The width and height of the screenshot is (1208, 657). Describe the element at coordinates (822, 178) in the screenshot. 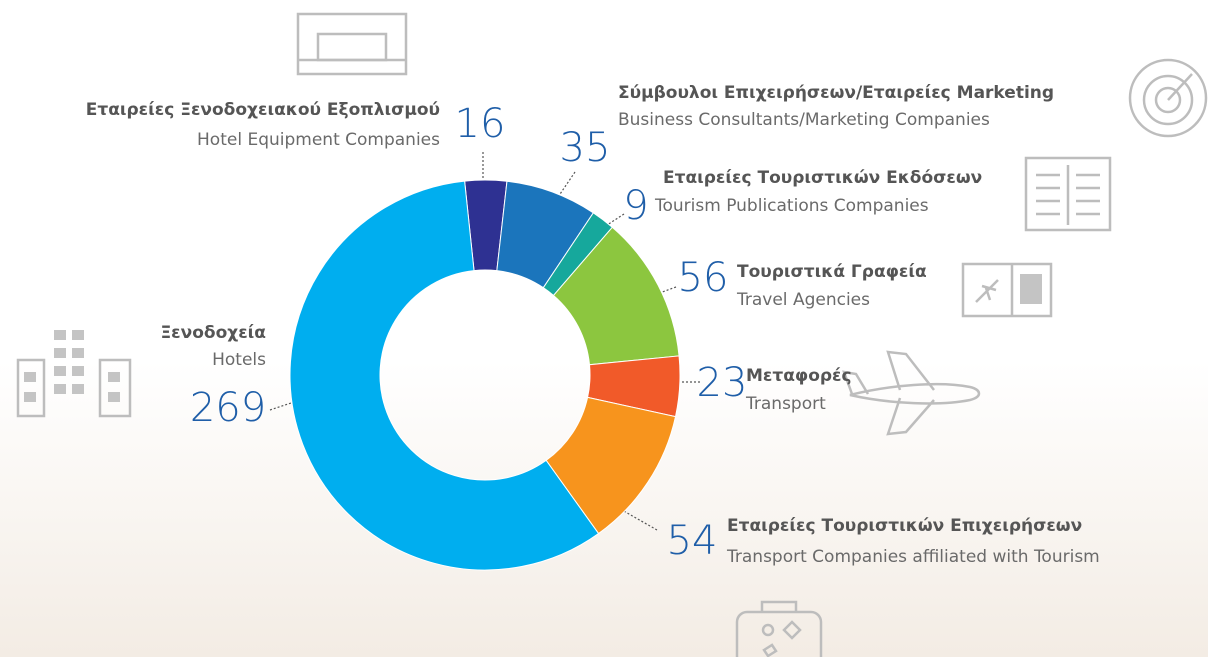

I see `category-label: Εταιρείες Τουριστικών Εκδόσεων` at that location.